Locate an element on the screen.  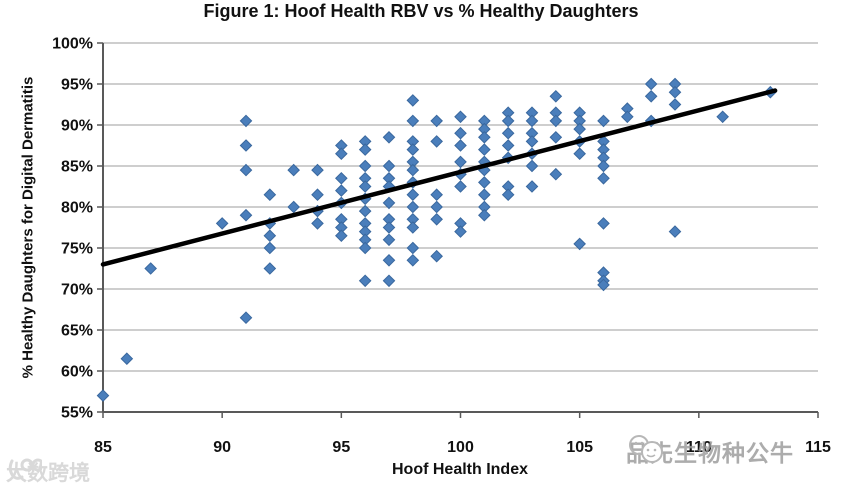
y-tick-label: 95% is located at coordinates (77, 85).